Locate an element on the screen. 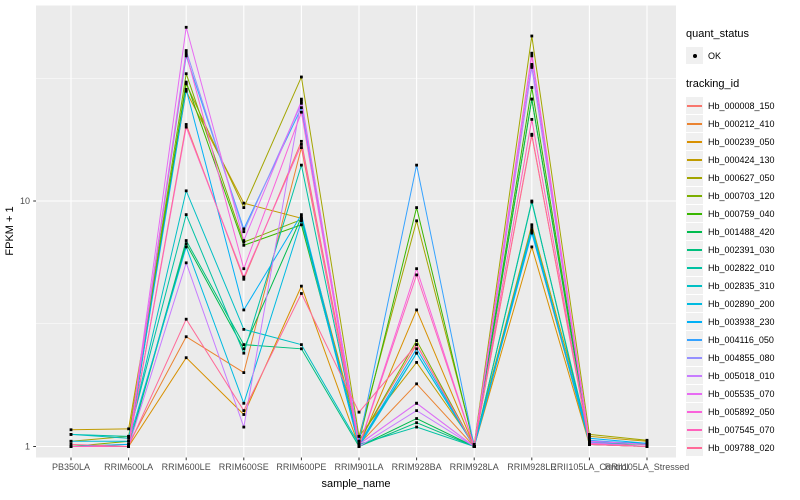 This screenshot has width=800, height=500. point-marker-icon is located at coordinates (694, 55).